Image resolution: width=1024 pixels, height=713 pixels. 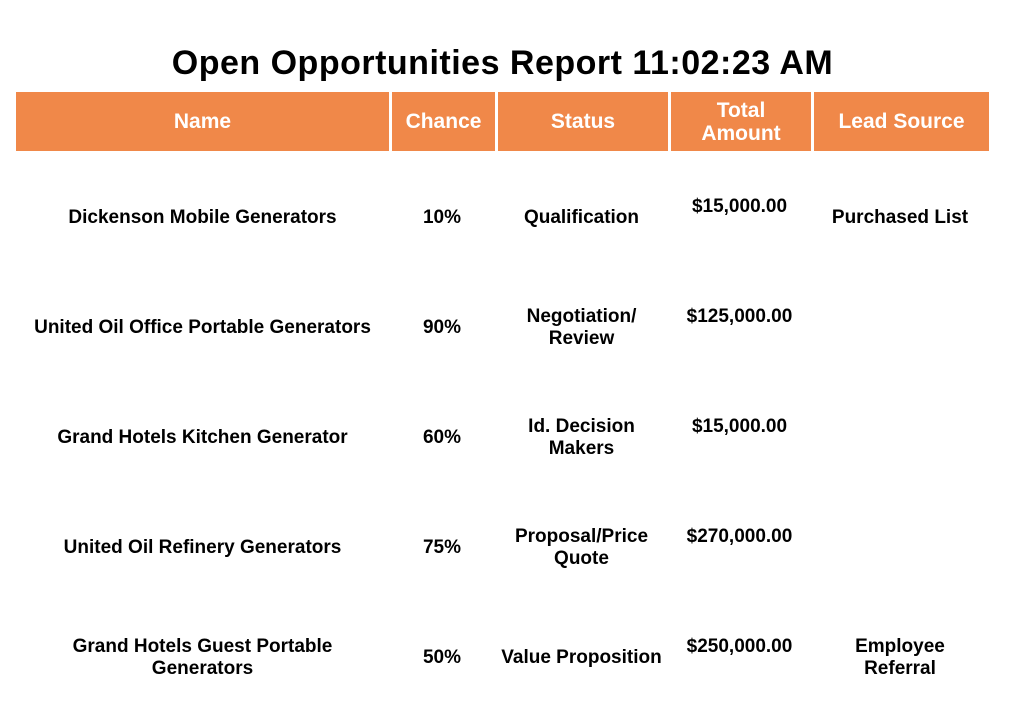 I want to click on column-header-status: Status, so click(x=581, y=121).